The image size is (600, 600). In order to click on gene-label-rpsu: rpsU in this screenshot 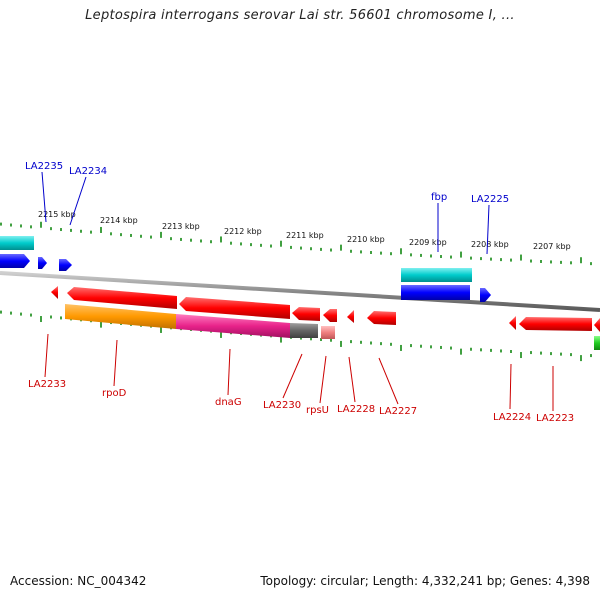, I will do `click(317, 410)`.